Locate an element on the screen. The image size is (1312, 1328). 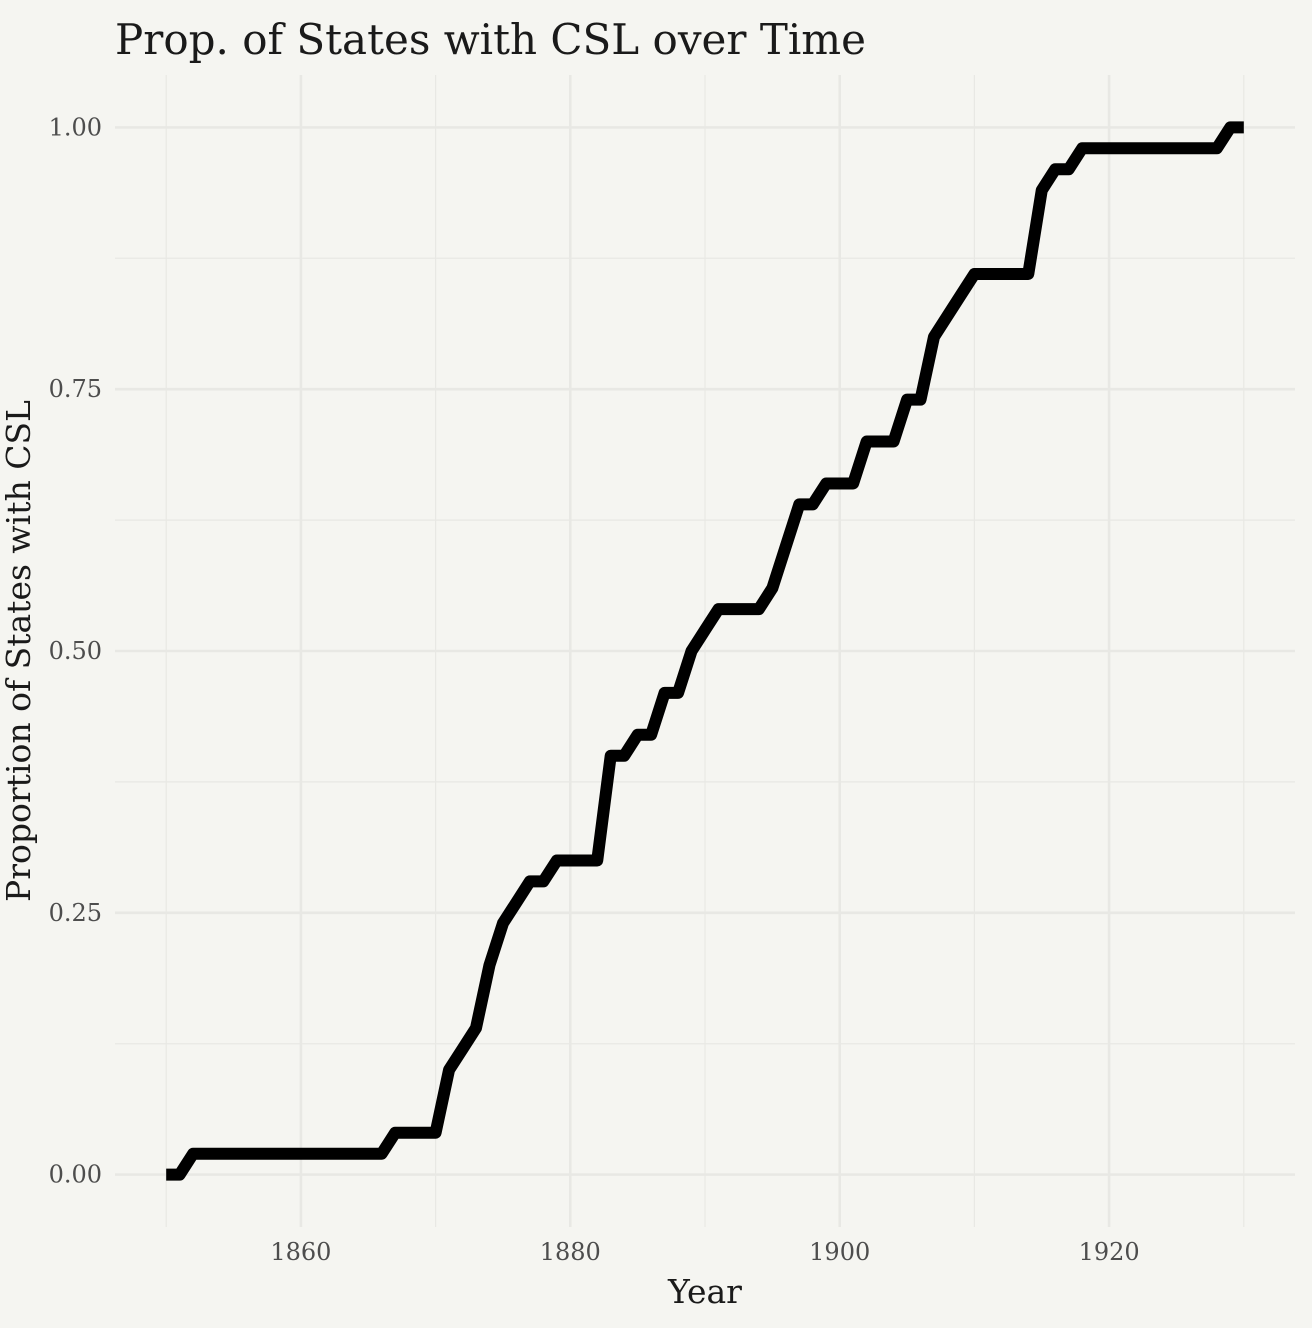
y-tick-label: 0.25 is located at coordinates (75, 913).